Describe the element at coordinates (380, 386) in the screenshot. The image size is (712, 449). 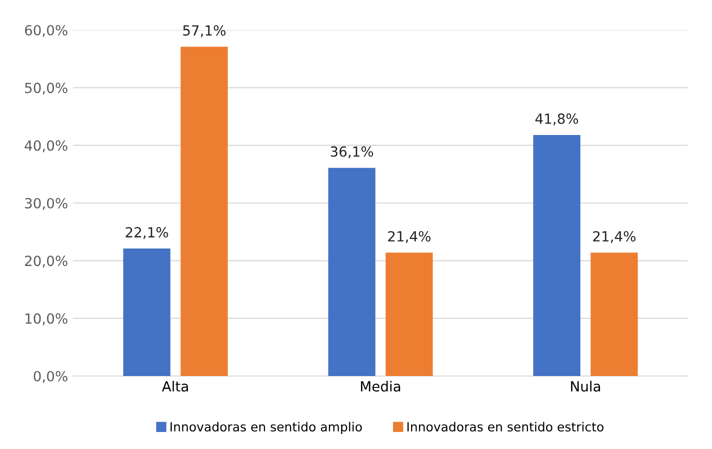
I see `x-tick-label: Media` at that location.